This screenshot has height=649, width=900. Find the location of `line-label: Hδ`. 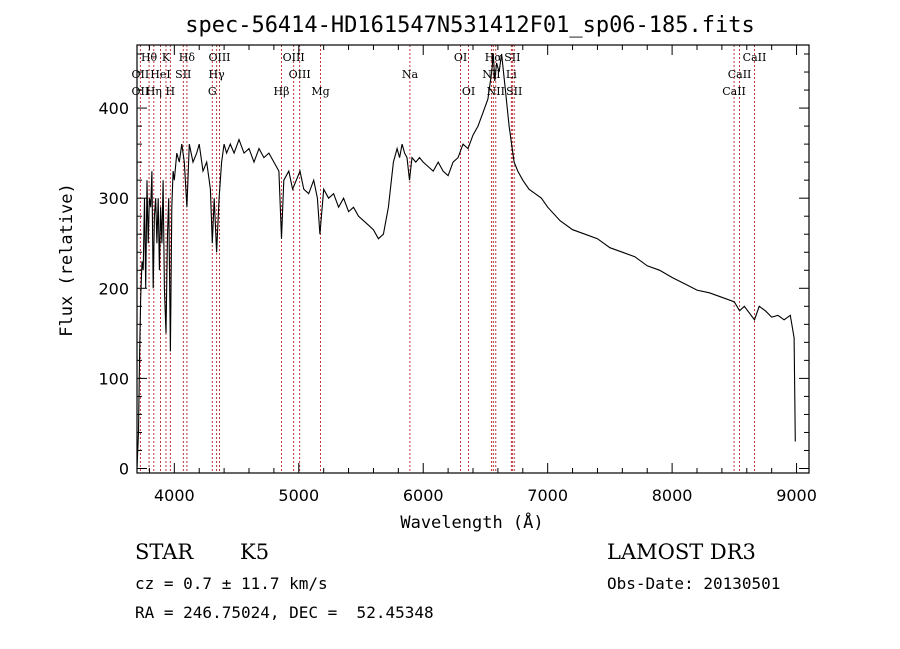

line-label: Hδ is located at coordinates (187, 57).